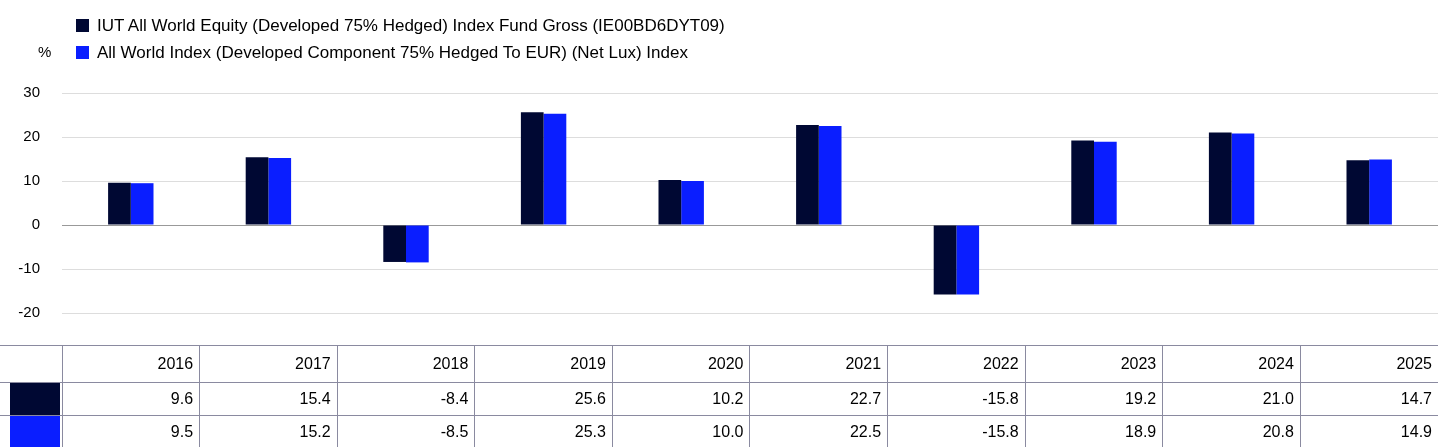 The image size is (1438, 447). I want to click on legend-label: IUT All World Equity (Developed 75% Hedged) Index Fund Gross (IE00BD6DYT09), so click(411, 25).